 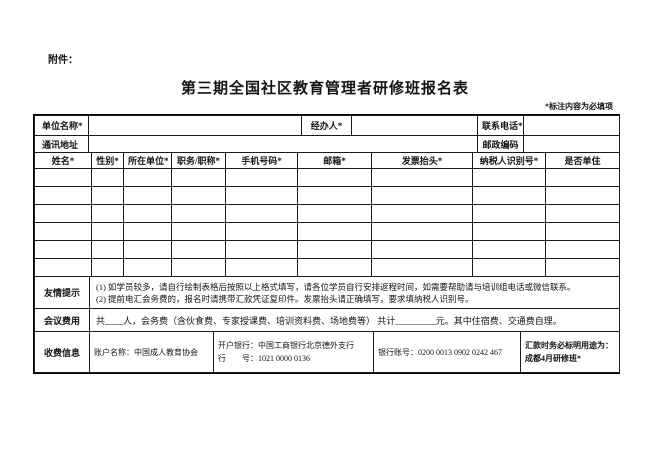 I want to click on fee-label: 会议费用, so click(x=62, y=320).